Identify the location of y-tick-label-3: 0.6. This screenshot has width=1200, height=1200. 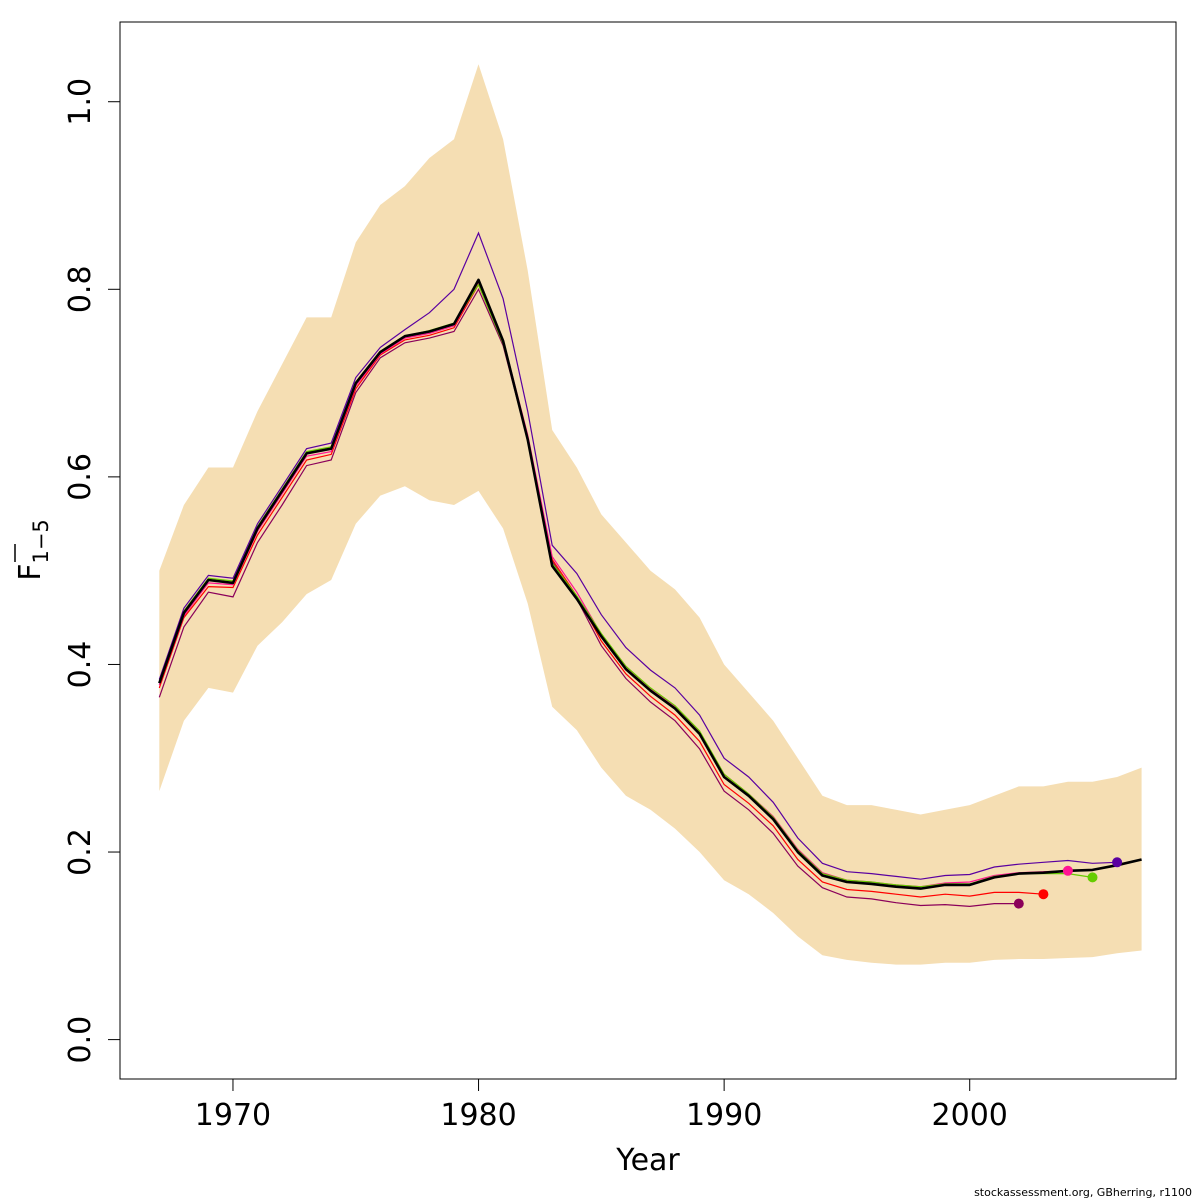
(80, 477).